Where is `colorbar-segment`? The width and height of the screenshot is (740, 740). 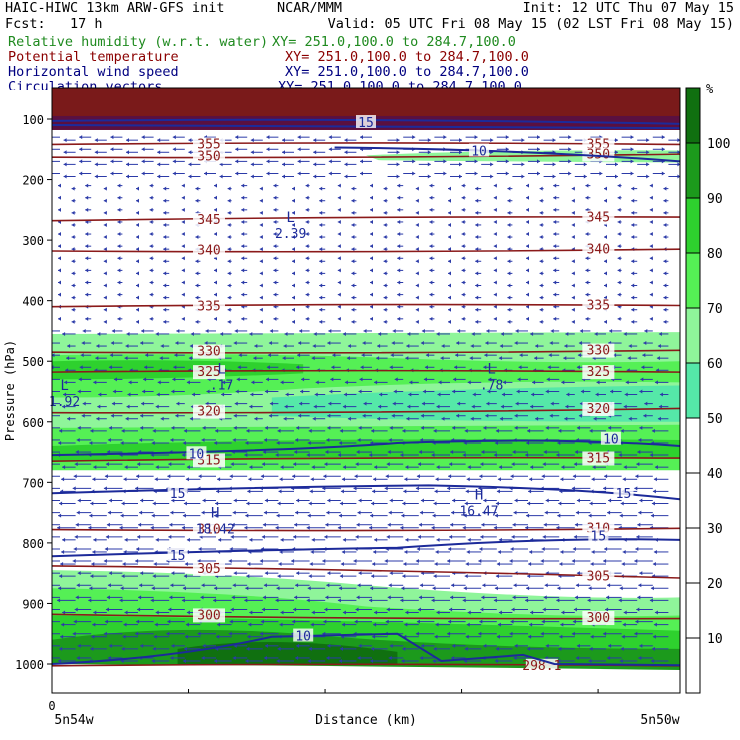
colorbar-segment is located at coordinates (693, 445).